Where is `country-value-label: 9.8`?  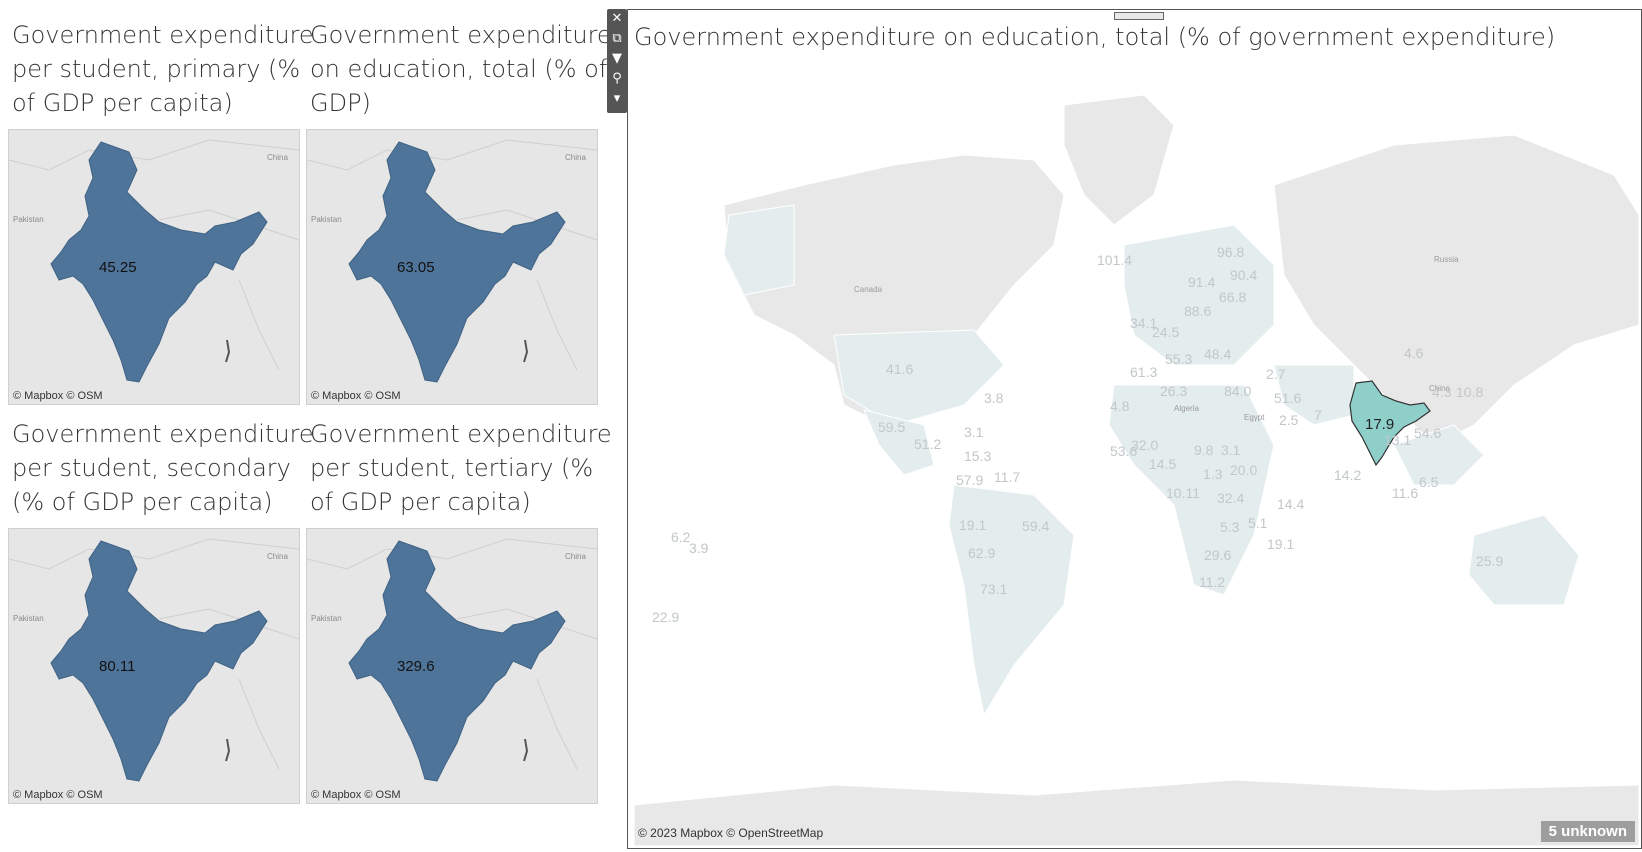 country-value-label: 9.8 is located at coordinates (1204, 450).